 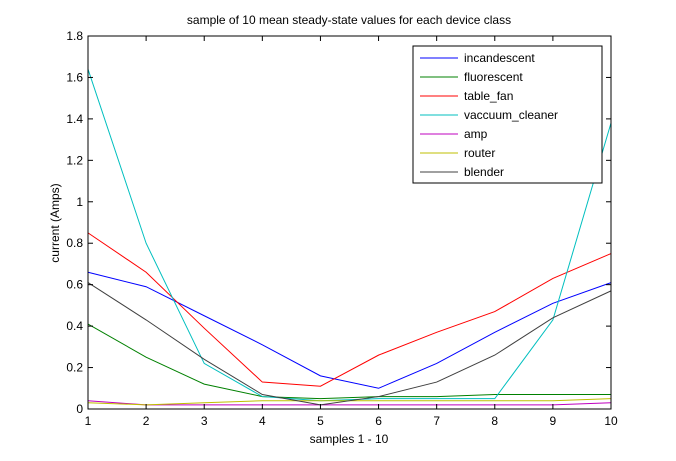 I want to click on y-tick-label: 1.2, so click(x=74, y=160).